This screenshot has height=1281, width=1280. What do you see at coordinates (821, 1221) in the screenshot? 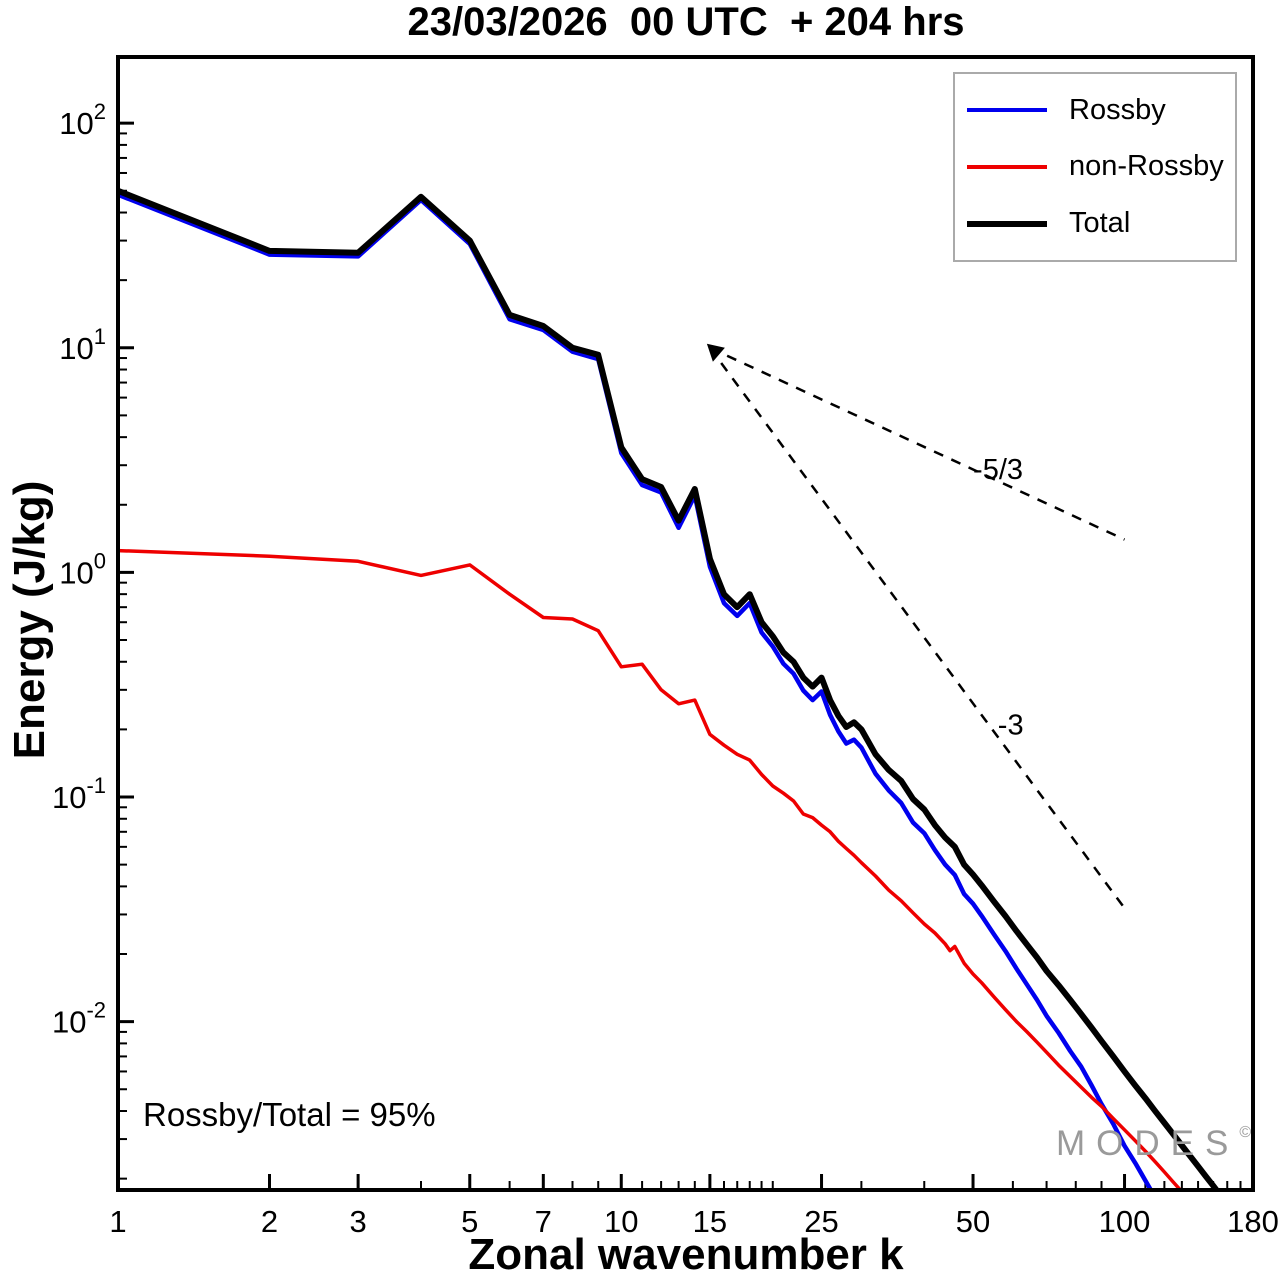
I see `x-tick-label: 25` at bounding box center [821, 1221].